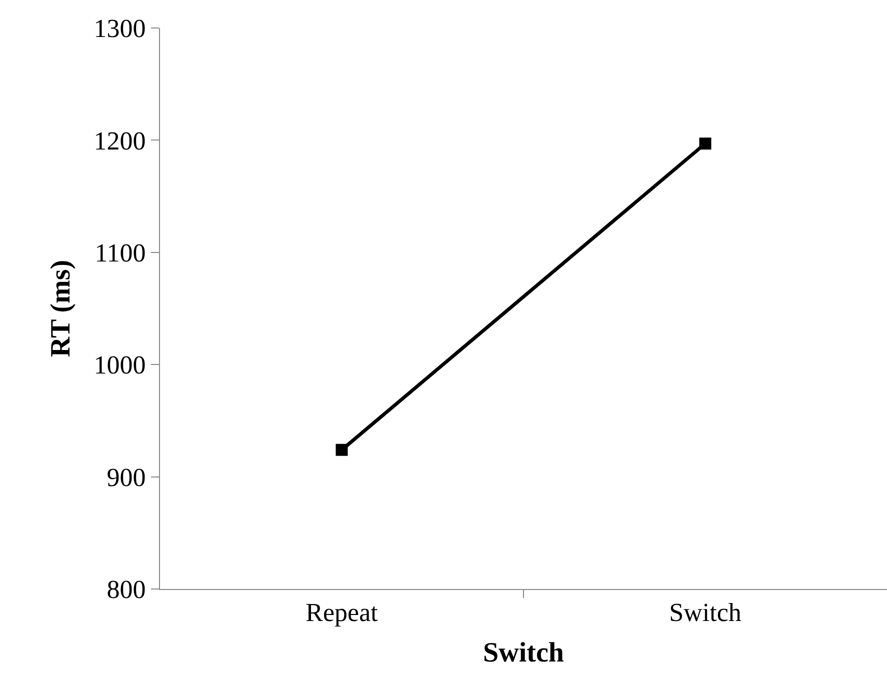 Image resolution: width=887 pixels, height=699 pixels. Describe the element at coordinates (120, 253) in the screenshot. I see `y-tick-label: 1100` at that location.